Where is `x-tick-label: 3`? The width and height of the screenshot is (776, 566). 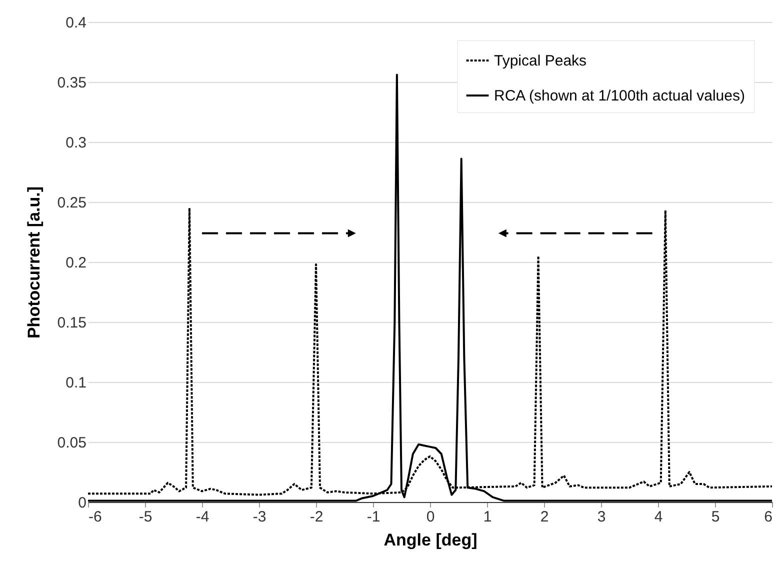
x-tick-label: 3 is located at coordinates (601, 517).